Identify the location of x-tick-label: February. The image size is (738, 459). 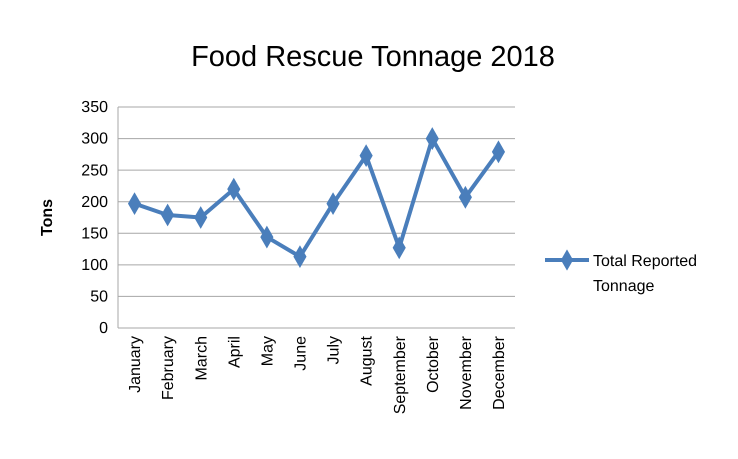
(169, 368).